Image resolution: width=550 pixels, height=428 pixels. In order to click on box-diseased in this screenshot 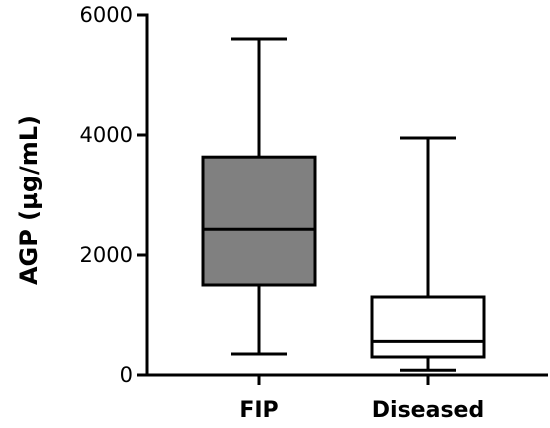, I will do `click(428, 254)`.